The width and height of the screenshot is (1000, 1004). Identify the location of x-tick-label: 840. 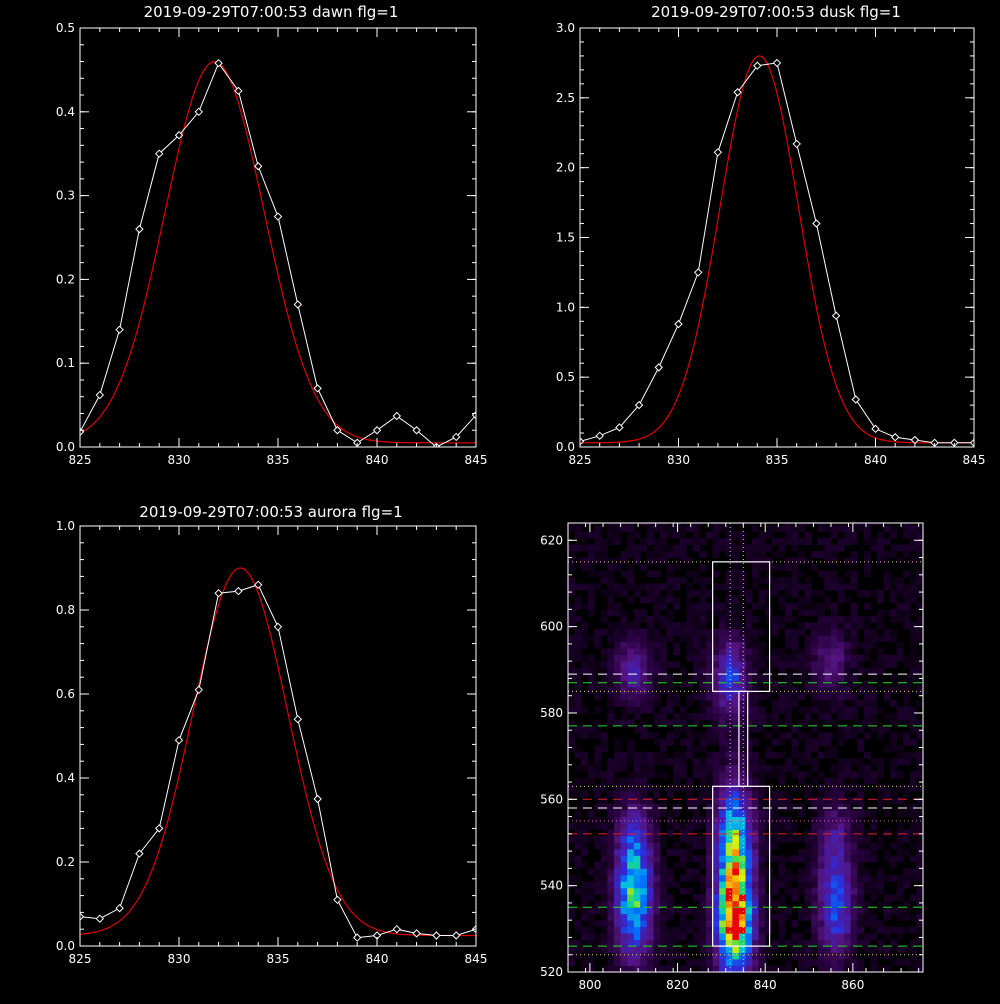
(765, 985).